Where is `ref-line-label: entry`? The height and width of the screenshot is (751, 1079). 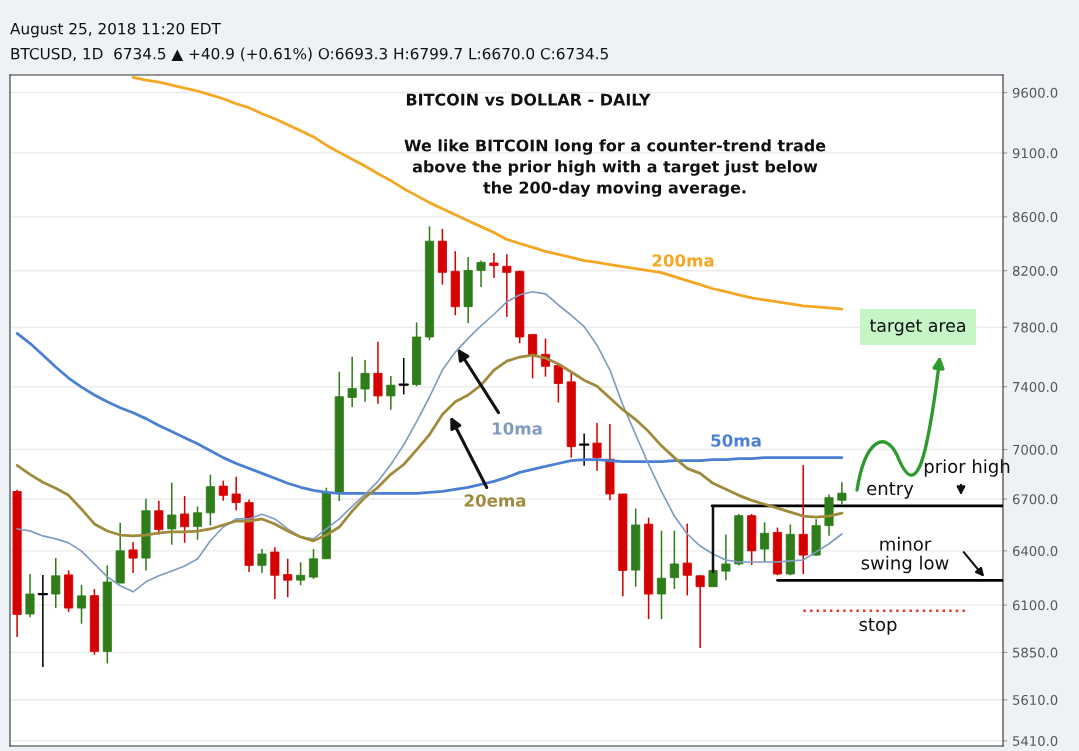
ref-line-label: entry is located at coordinates (890, 490).